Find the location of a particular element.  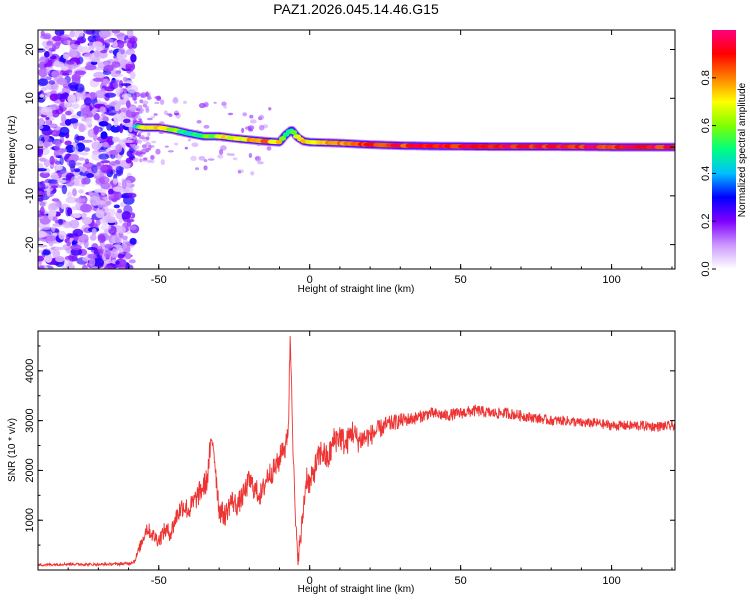

spectrogram-y-label: Frequency (Hz) is located at coordinates (12, 150).